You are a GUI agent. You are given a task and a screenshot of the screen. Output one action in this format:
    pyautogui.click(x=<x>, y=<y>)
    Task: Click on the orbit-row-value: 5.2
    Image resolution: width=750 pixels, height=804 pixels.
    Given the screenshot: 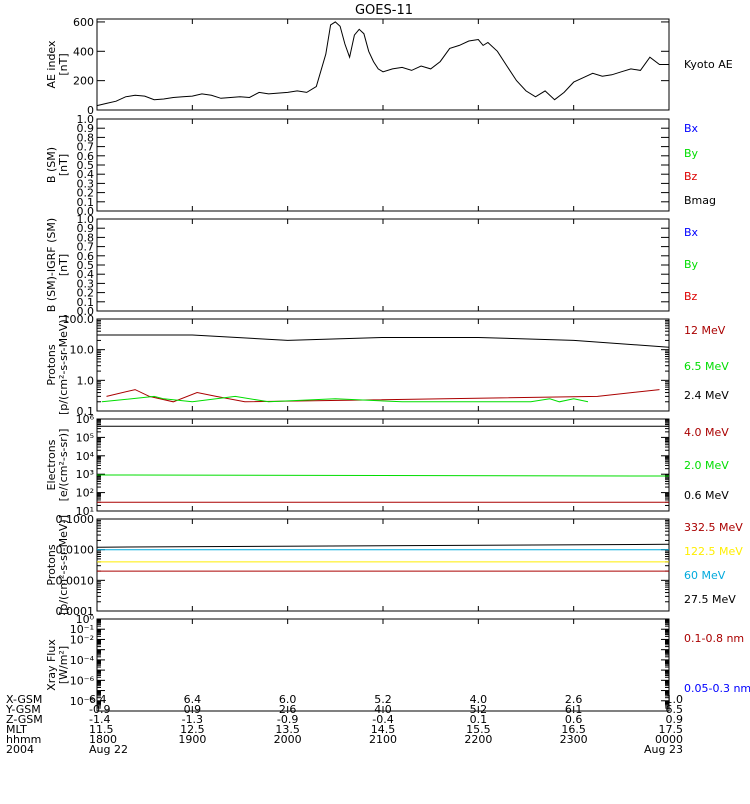 What is the action you would take?
    pyautogui.click(x=383, y=699)
    